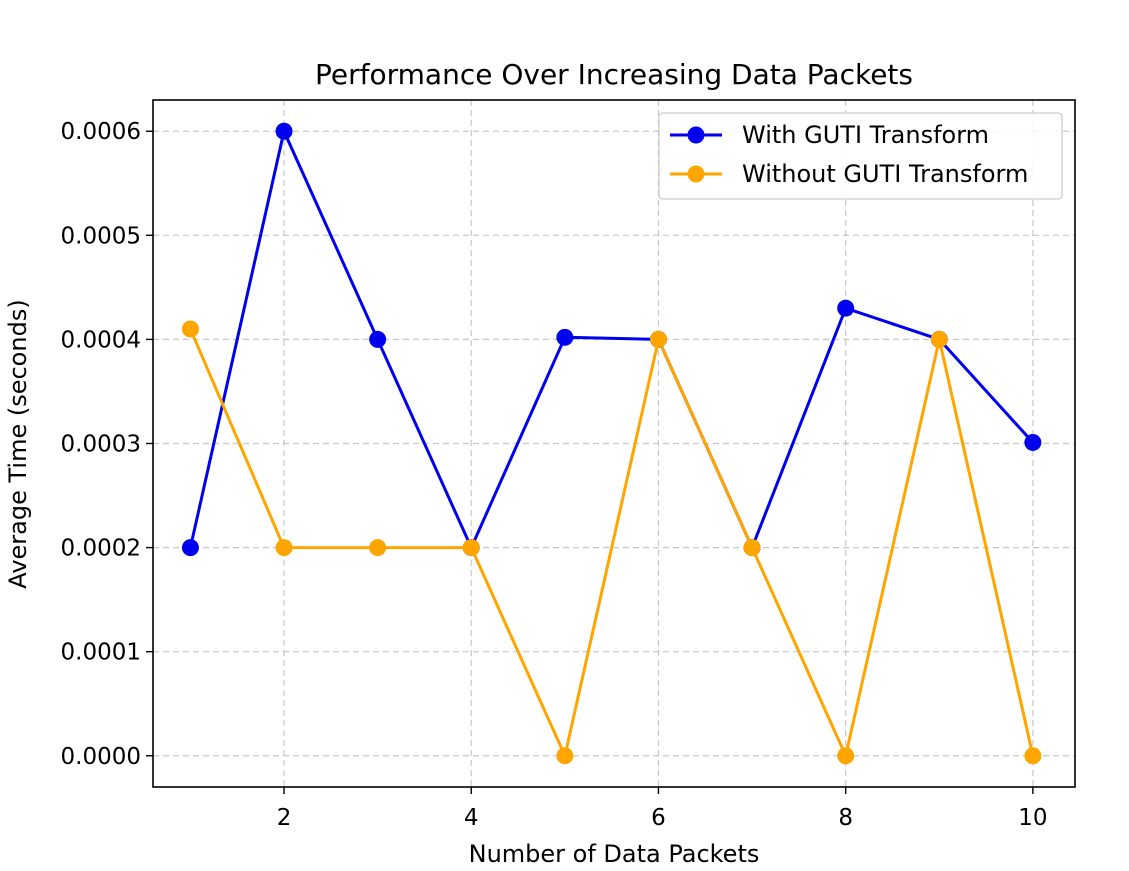 The width and height of the screenshot is (1129, 871). I want to click on x-tick-label: 10, so click(1032, 818).